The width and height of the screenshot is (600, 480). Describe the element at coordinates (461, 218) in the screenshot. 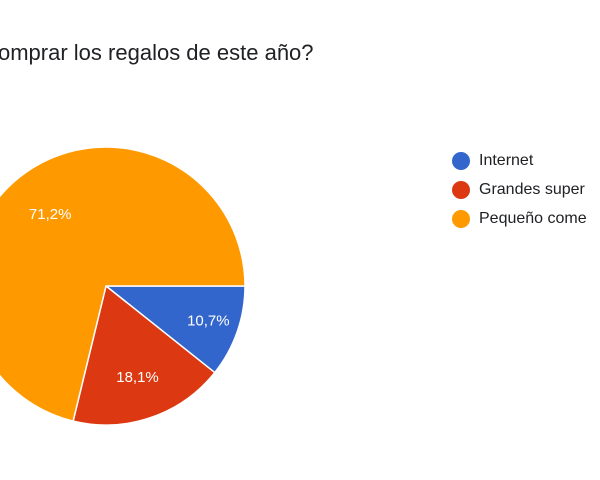

I see `legend-swatch-pequeno` at that location.